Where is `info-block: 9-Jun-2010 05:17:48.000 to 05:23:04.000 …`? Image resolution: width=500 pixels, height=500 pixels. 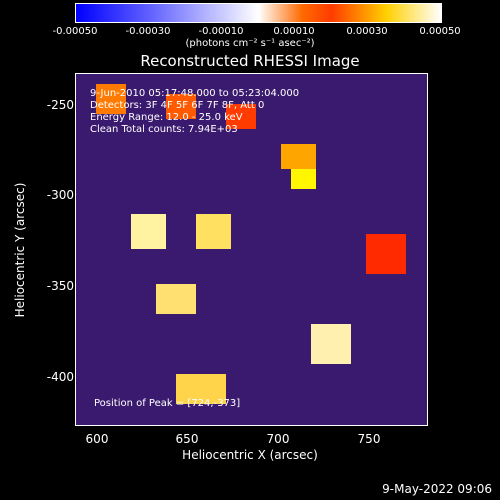 info-block: 9-Jun-2010 05:17:48.000 to 05:23:04.000 … is located at coordinates (194, 112).